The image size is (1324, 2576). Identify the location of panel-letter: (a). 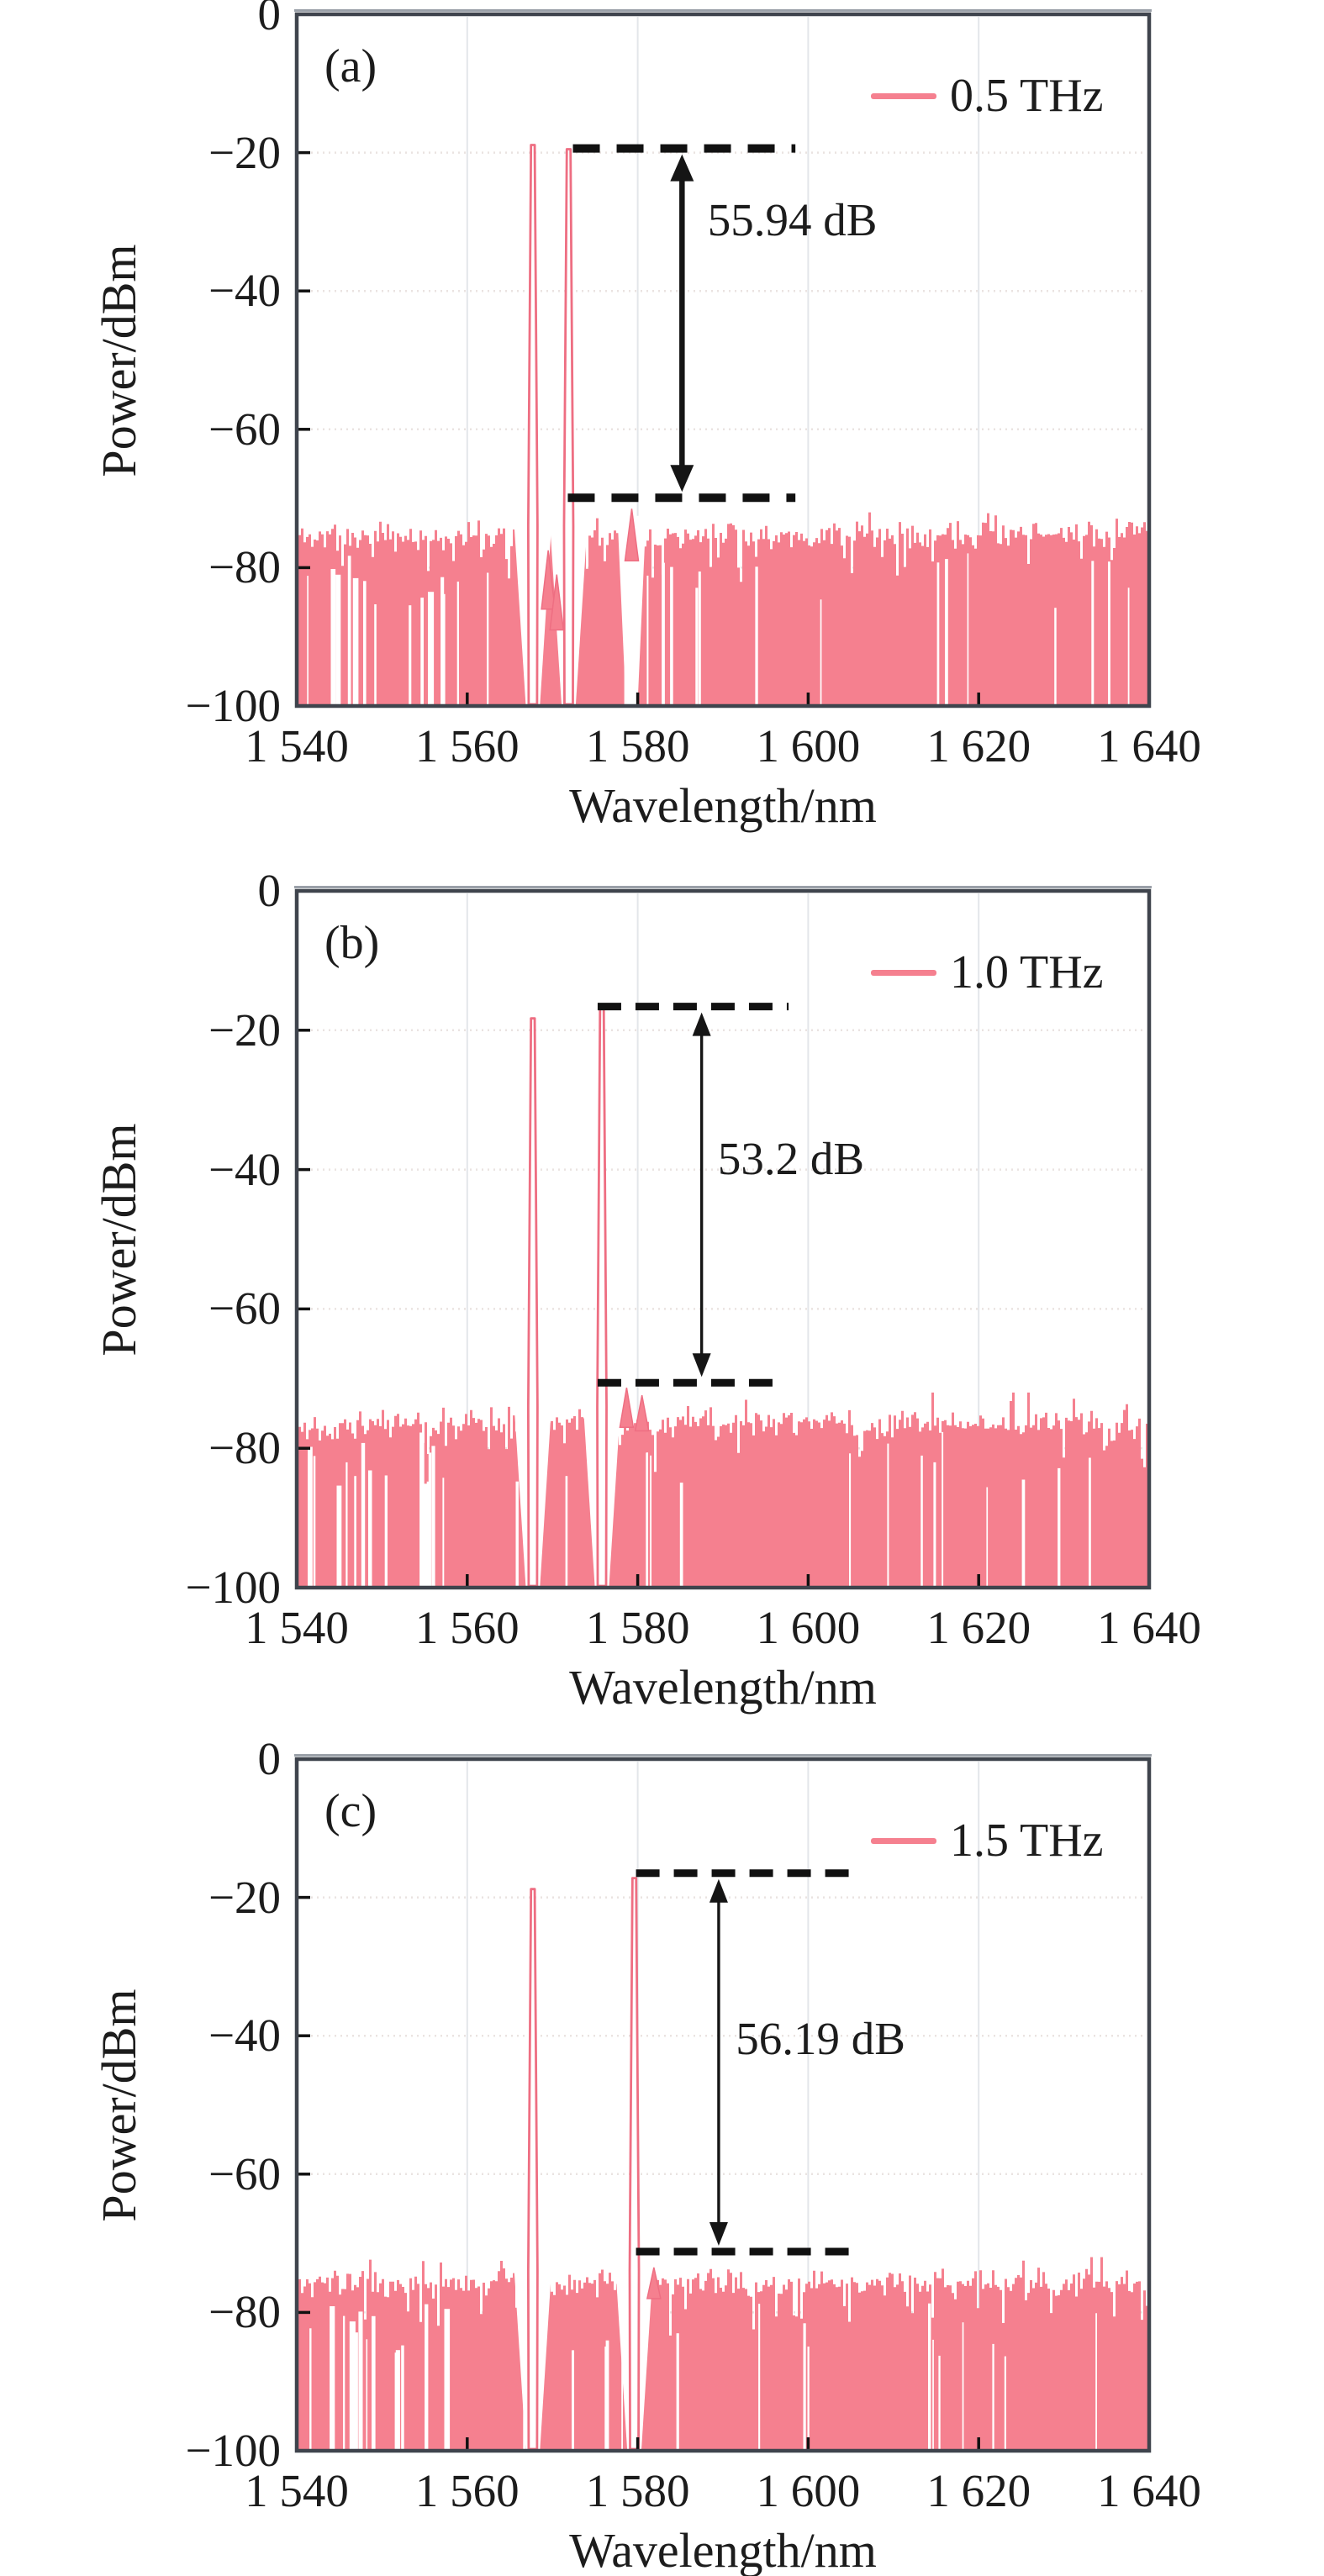
(350, 66).